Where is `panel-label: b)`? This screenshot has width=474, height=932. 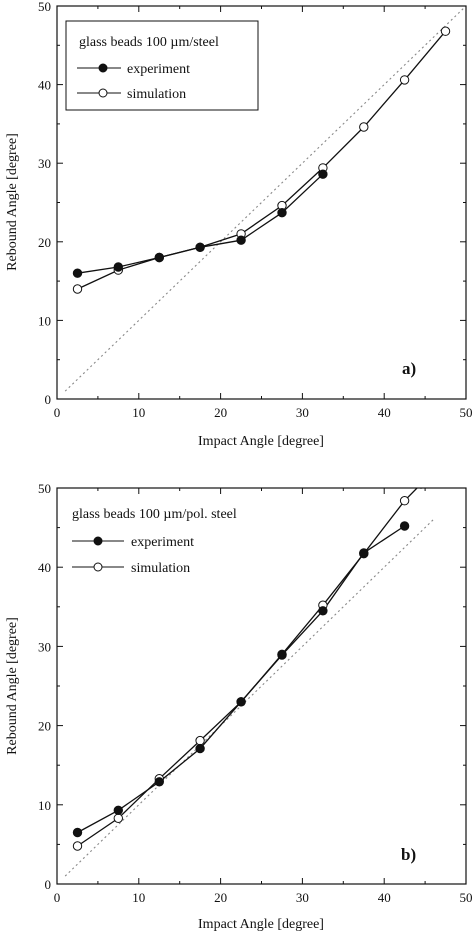
panel-label: b) is located at coordinates (408, 854).